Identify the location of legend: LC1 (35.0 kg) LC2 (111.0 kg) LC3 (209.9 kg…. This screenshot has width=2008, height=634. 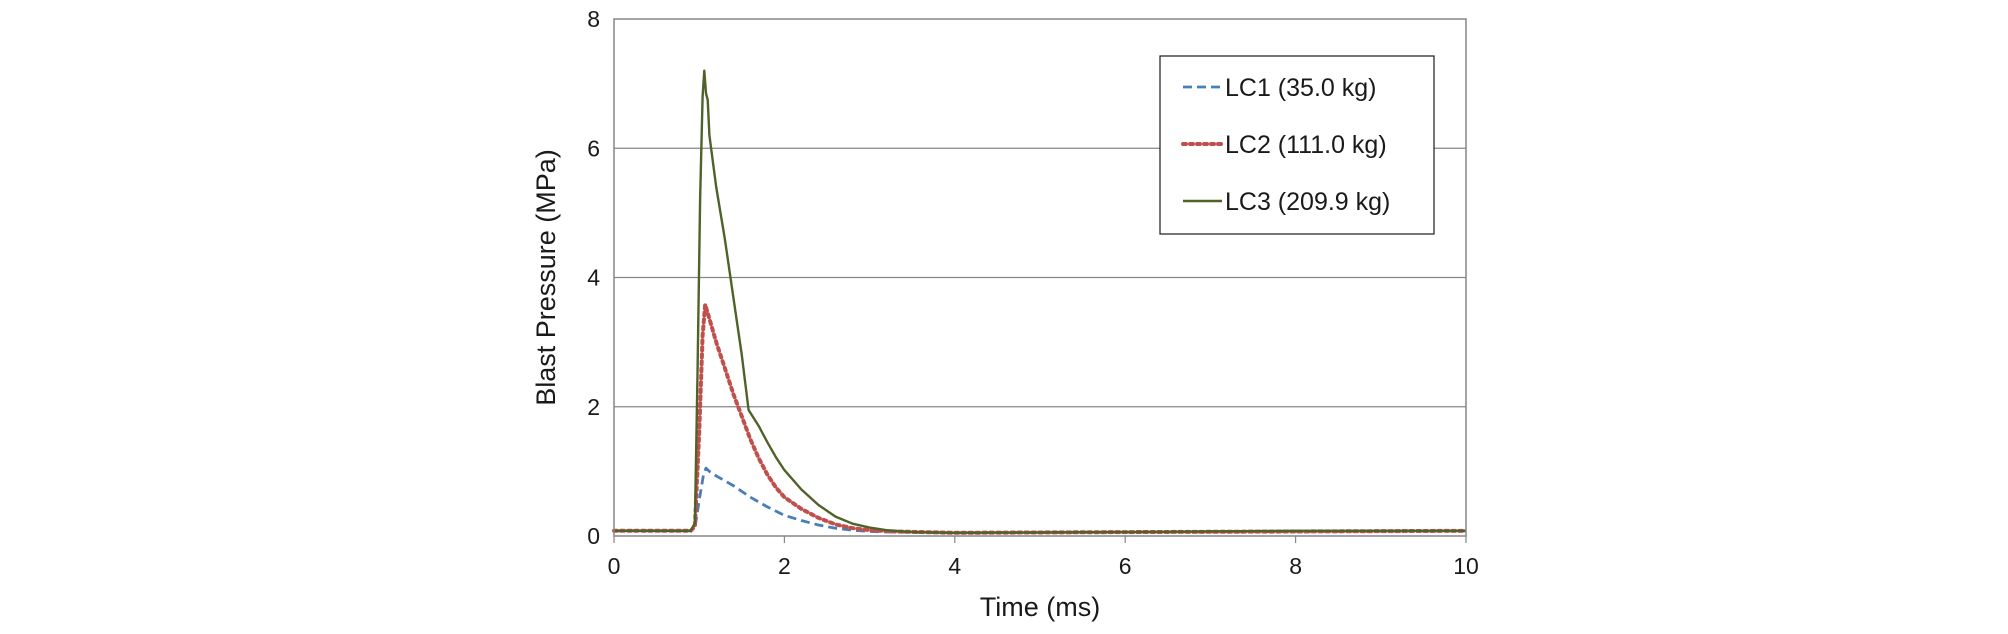
(1297, 145).